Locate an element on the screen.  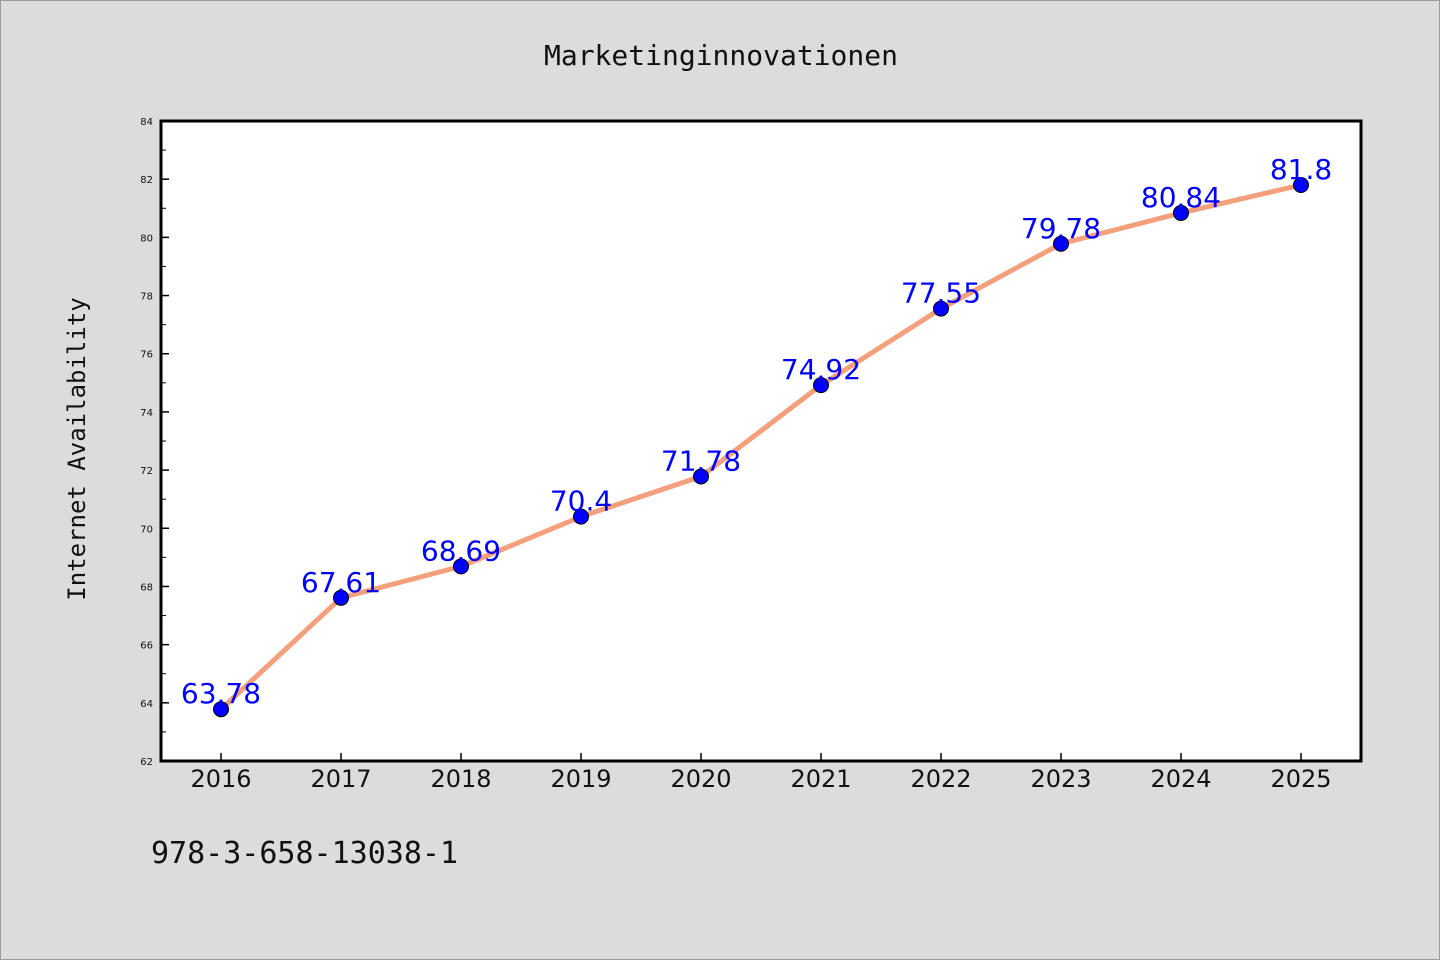
x-tick-label: 2025 is located at coordinates (1300, 779).